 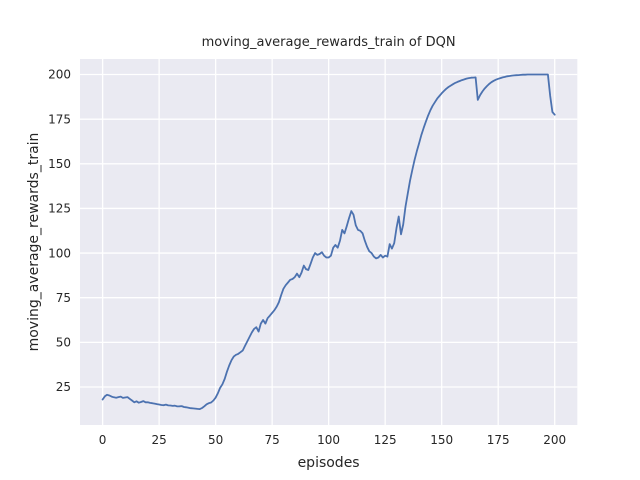 What do you see at coordinates (329, 42) in the screenshot?
I see `chart-title: moving_average_rewards_train of DQN` at bounding box center [329, 42].